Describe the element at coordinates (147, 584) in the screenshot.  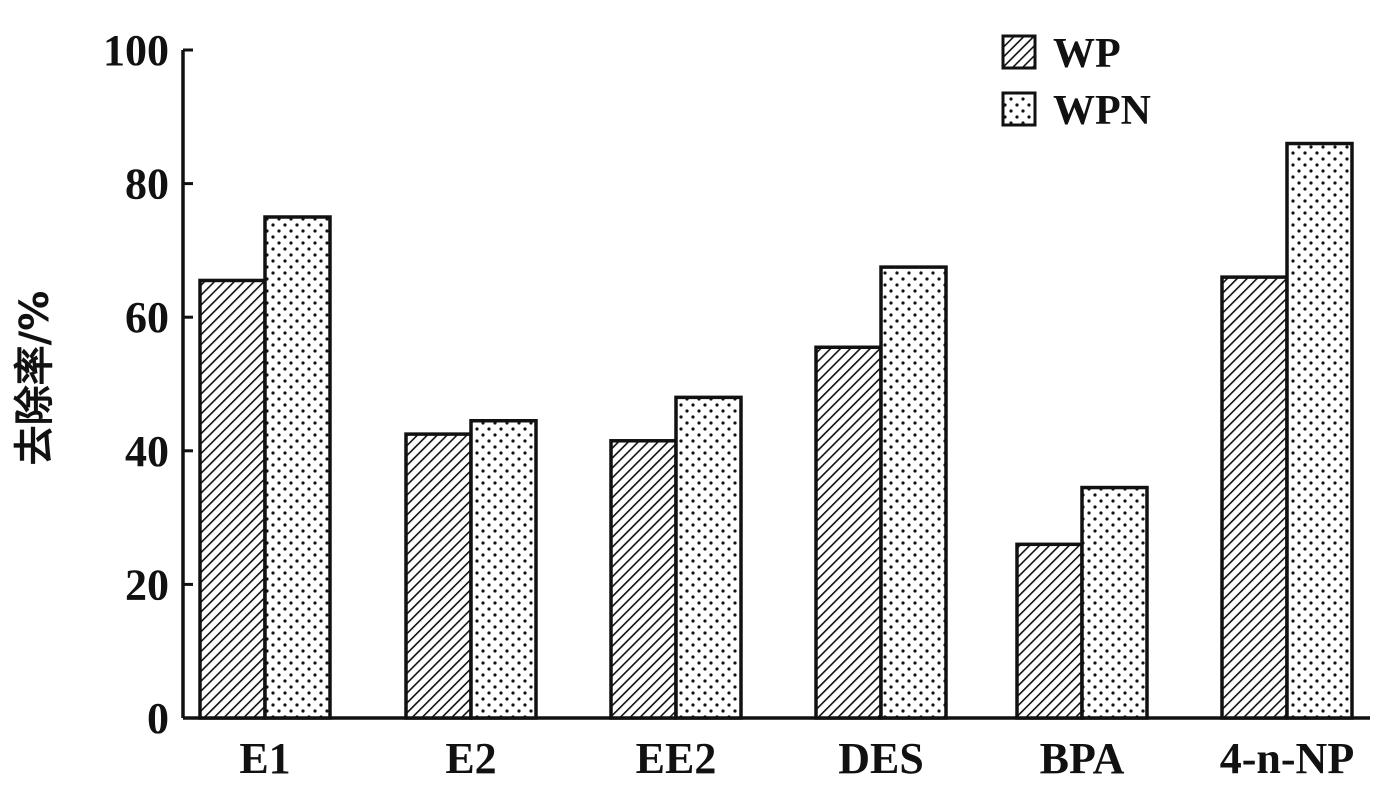
I see `y-tick-label: 20` at that location.